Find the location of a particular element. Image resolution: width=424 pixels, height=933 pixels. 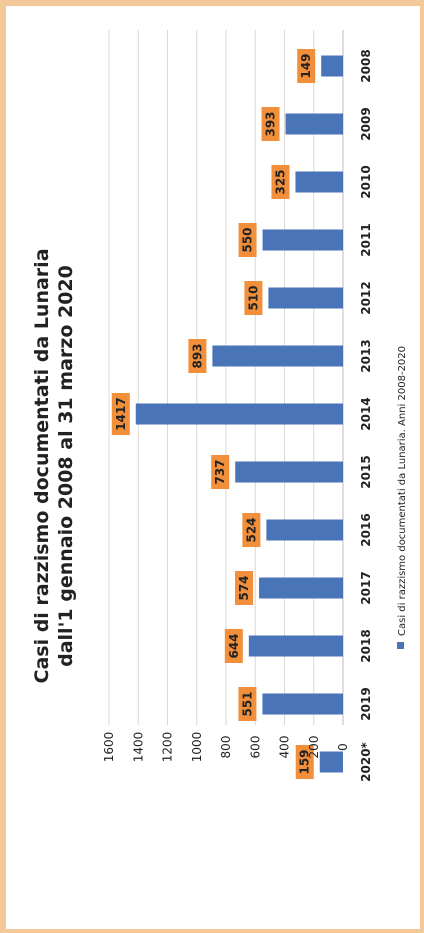

data-label: 574 is located at coordinates (244, 587).